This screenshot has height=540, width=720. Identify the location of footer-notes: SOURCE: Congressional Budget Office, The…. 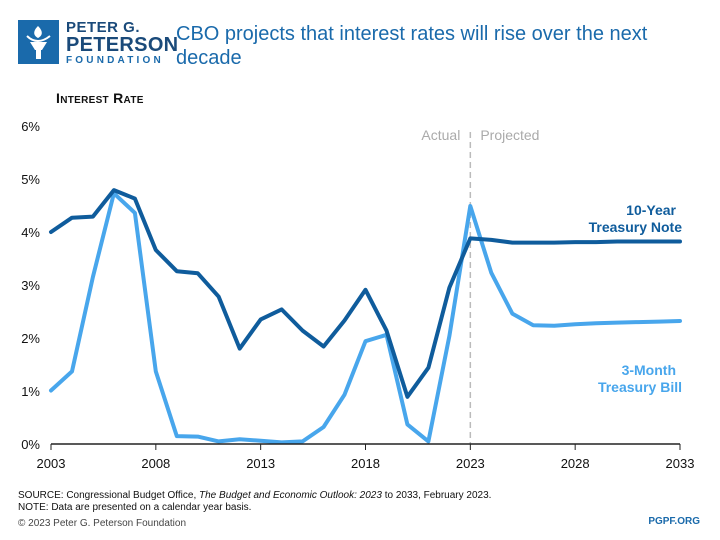
(363, 510).